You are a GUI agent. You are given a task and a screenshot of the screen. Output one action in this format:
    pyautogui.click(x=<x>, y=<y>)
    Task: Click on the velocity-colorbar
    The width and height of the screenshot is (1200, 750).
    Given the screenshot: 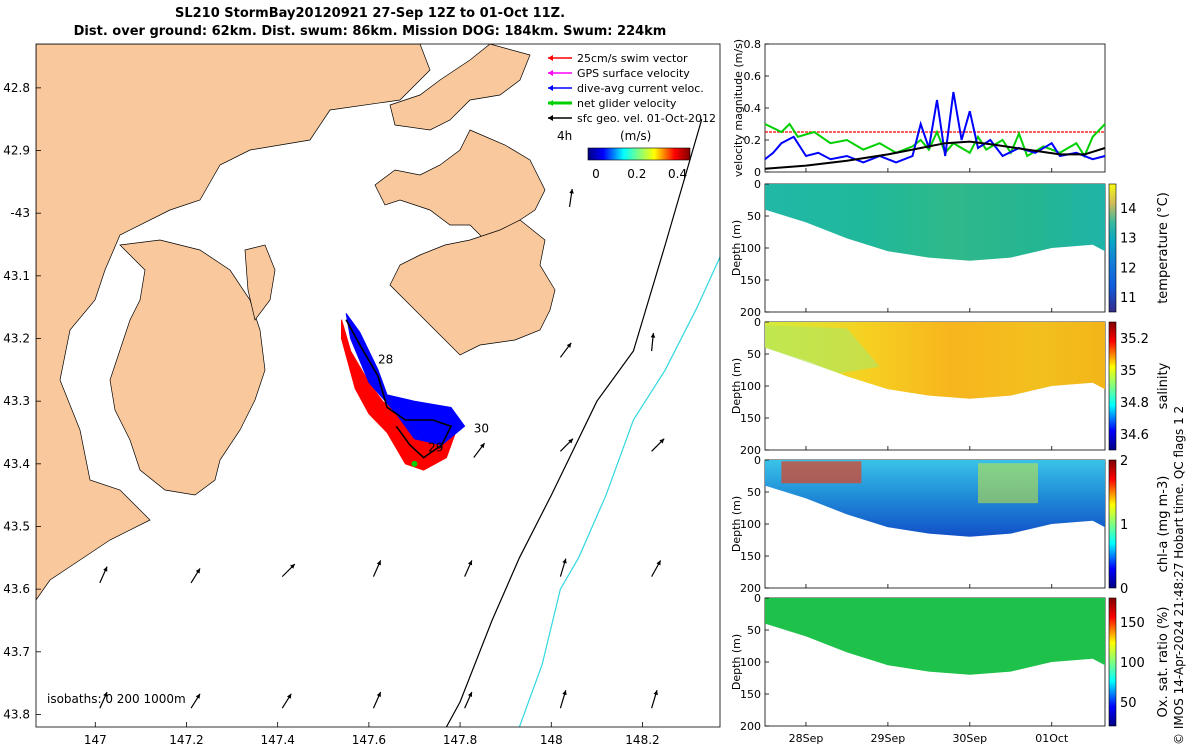 What is the action you would take?
    pyautogui.click(x=639, y=154)
    